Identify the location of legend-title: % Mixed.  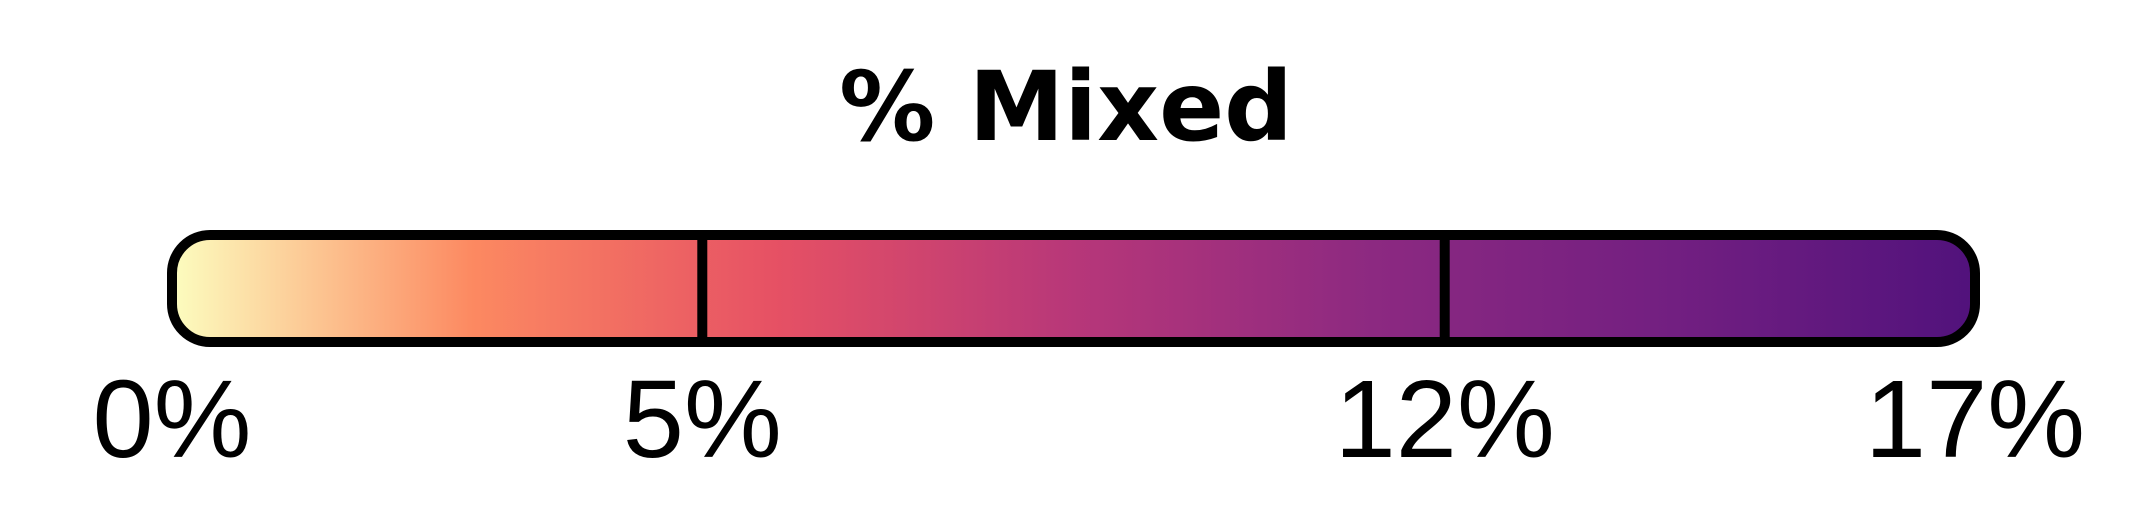
(1066, 107).